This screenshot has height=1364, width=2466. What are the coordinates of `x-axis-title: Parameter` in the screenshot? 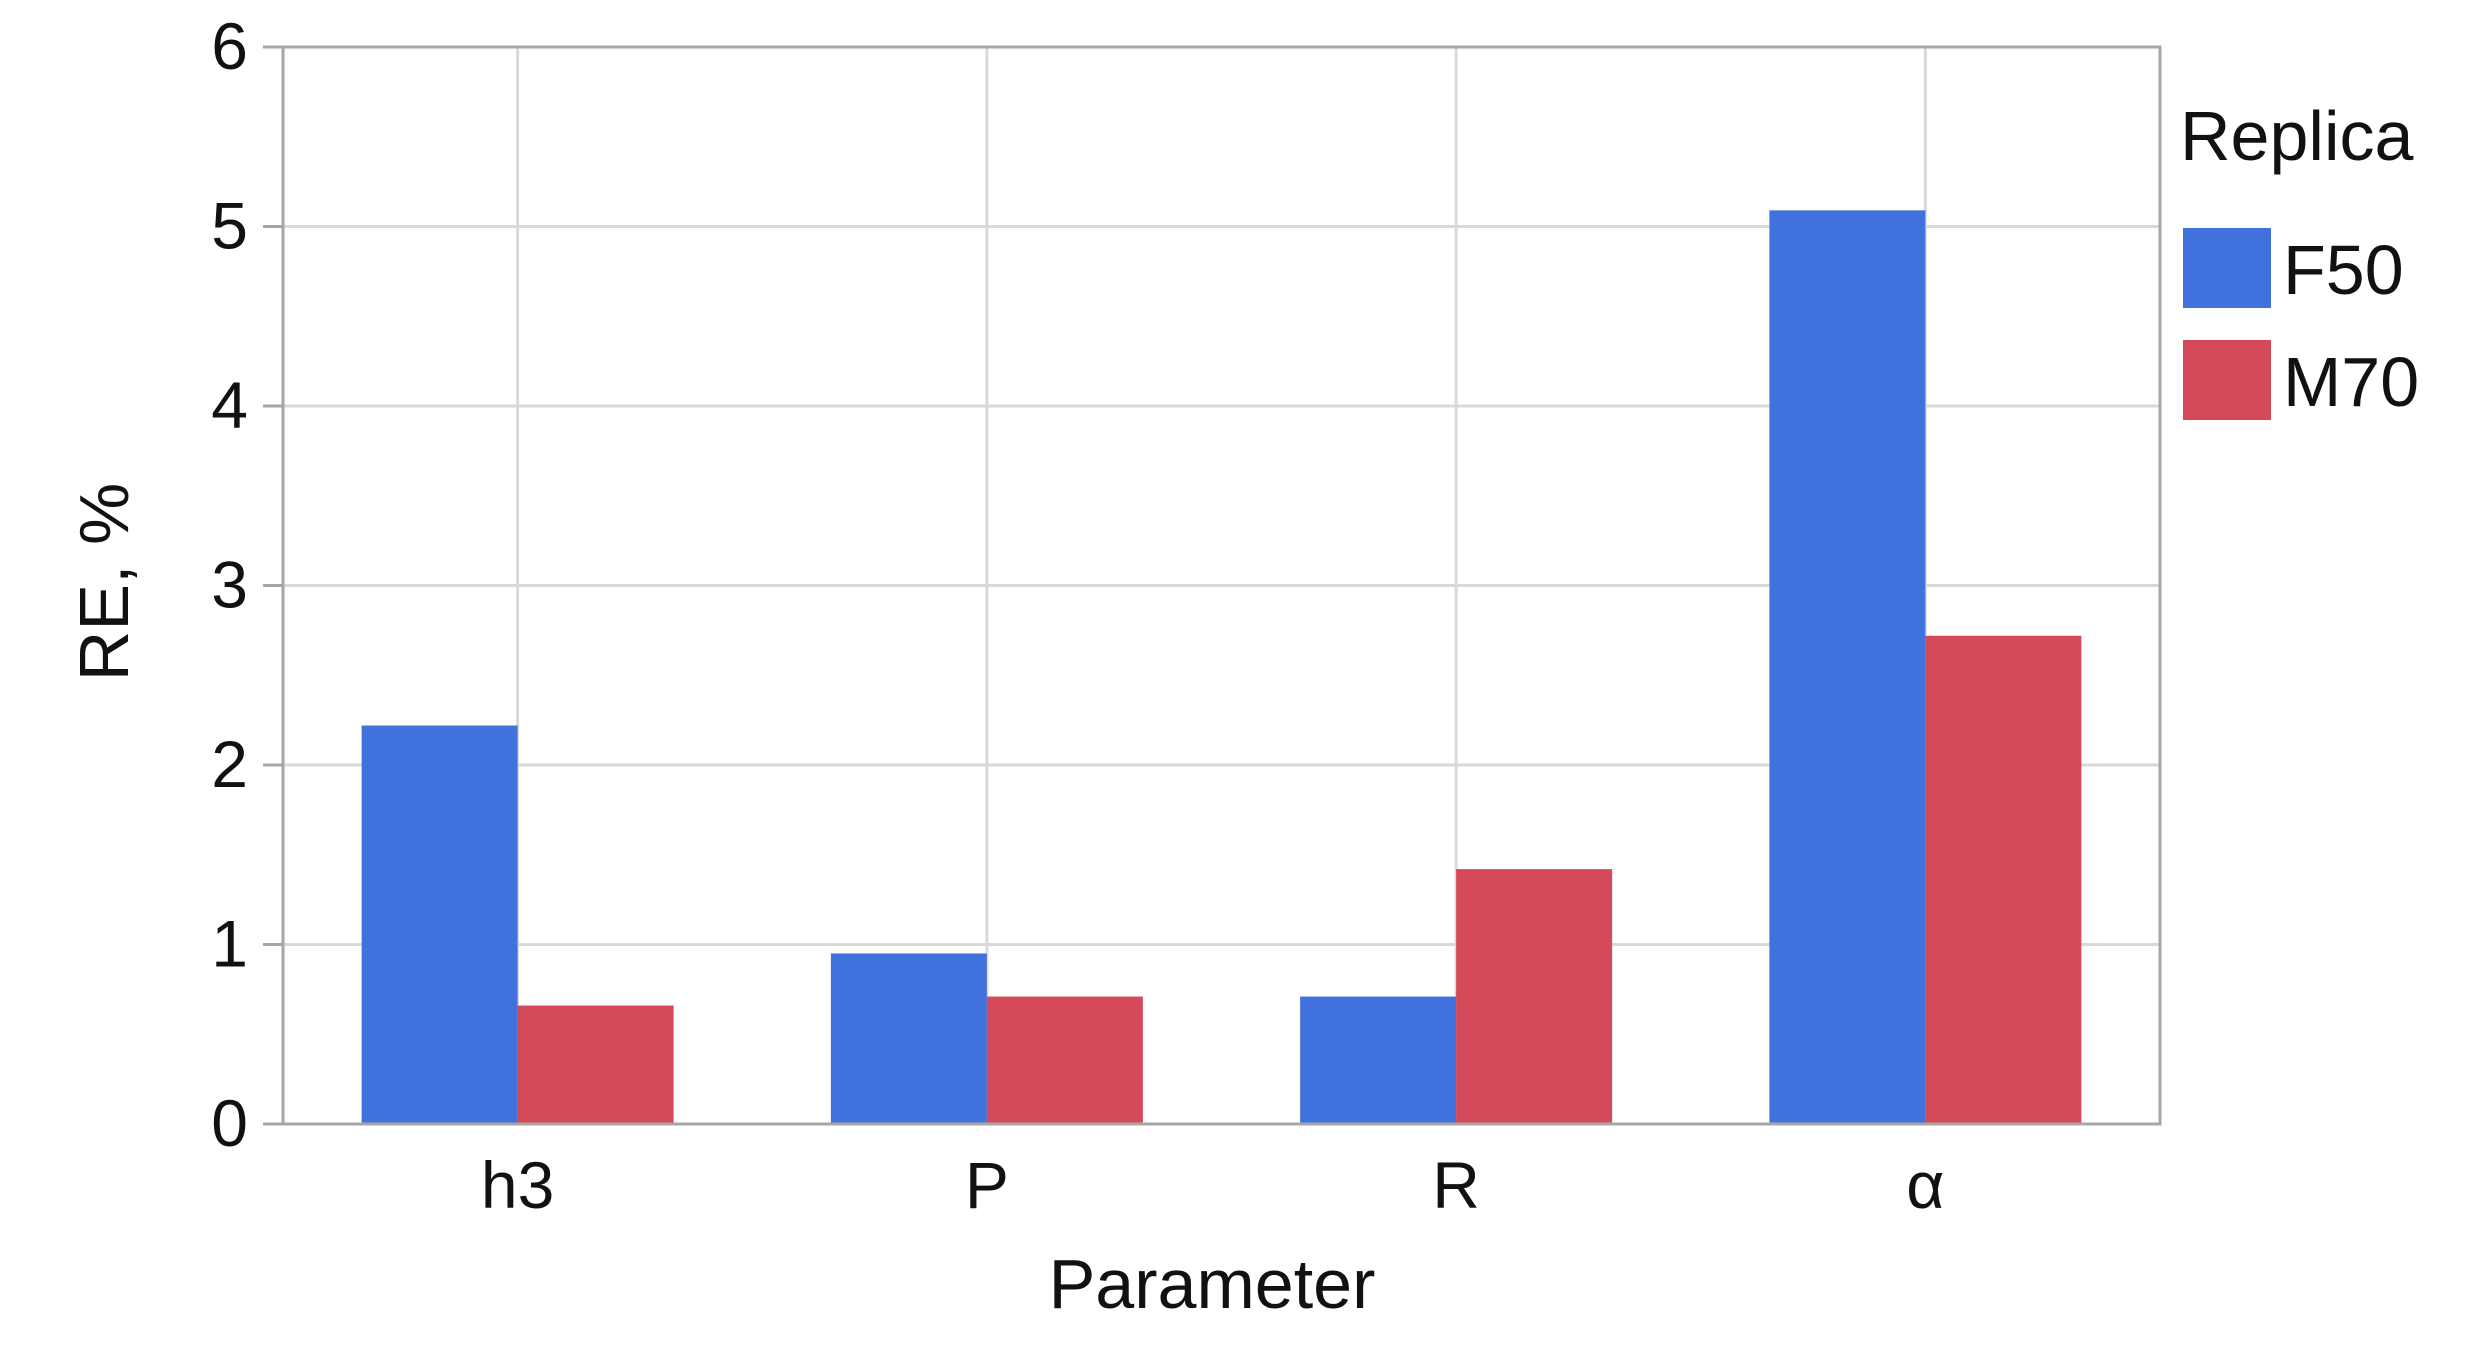 It's located at (1212, 1284).